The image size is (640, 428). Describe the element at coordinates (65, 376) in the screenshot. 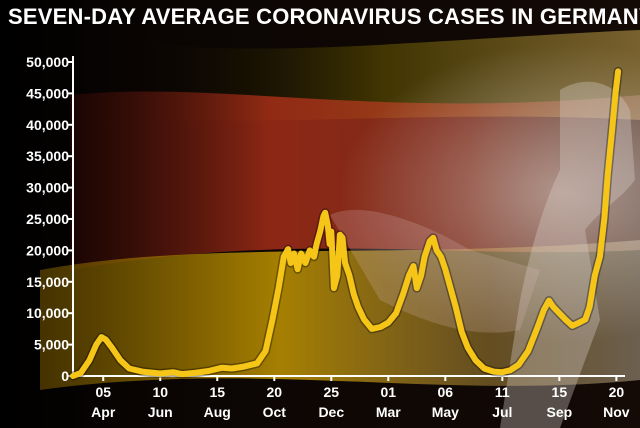

I see `y-tick-label: 0` at that location.